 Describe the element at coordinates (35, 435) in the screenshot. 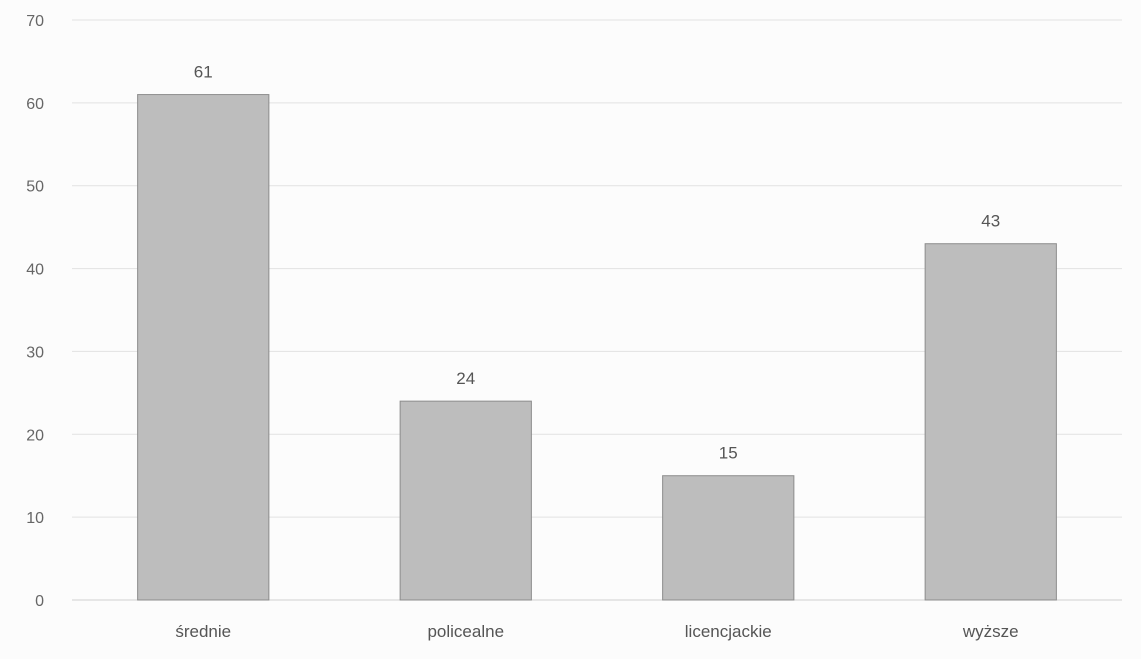

I see `y-tick-label: 20` at that location.